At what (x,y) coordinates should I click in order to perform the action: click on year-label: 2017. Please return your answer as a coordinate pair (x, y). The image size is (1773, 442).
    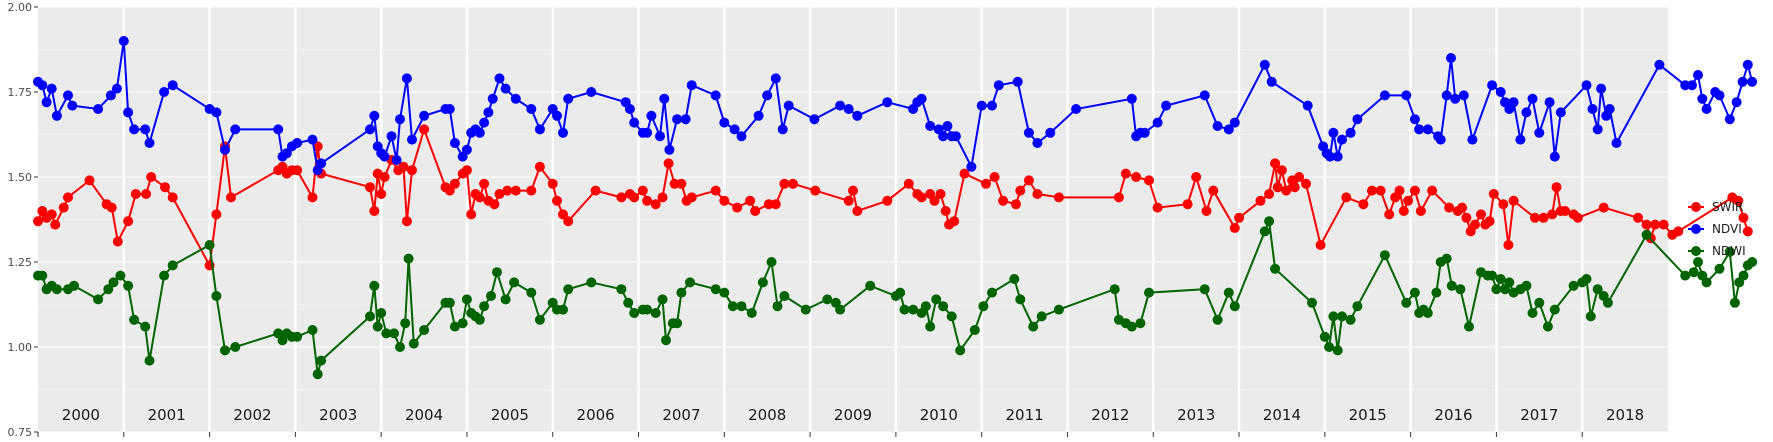
    Looking at the image, I should click on (1539, 415).